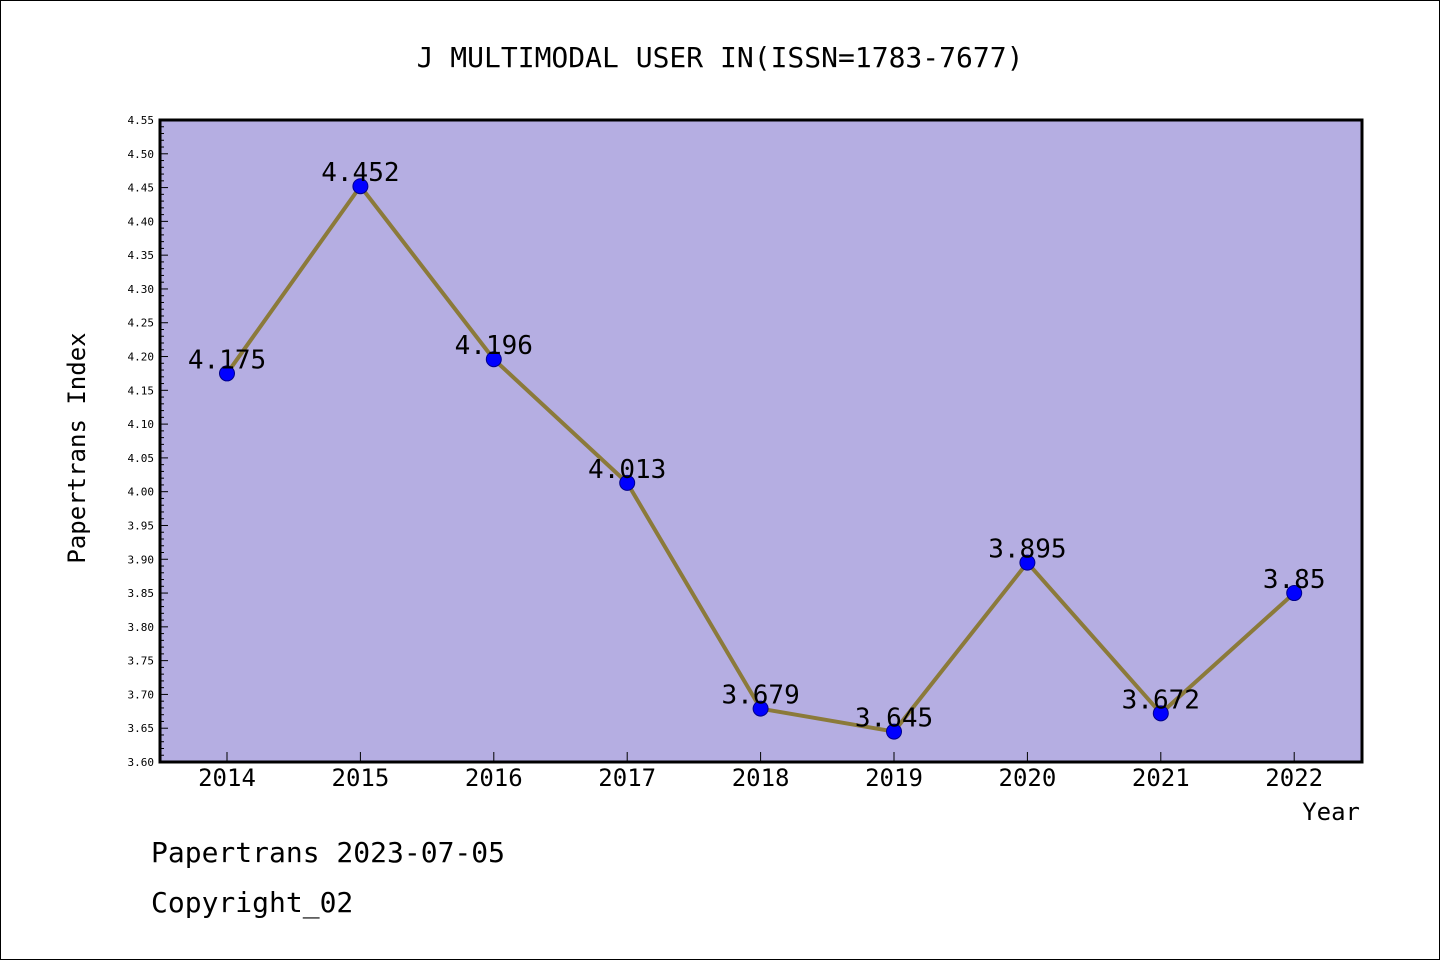 The image size is (1440, 964). Describe the element at coordinates (141, 458) in the screenshot. I see `y-tick-label: 4.05` at that location.